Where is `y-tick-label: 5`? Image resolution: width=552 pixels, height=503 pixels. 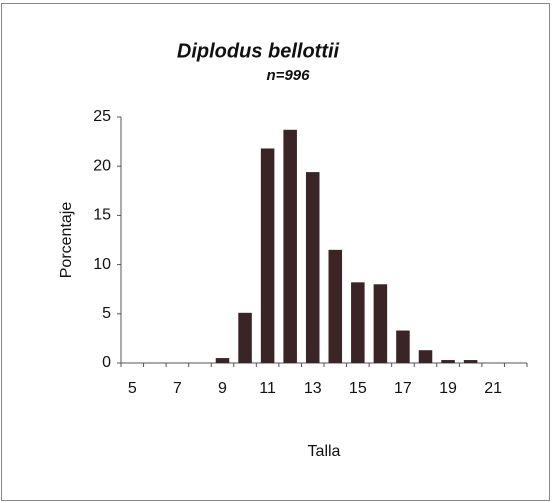 y-tick-label: 5 is located at coordinates (106, 313).